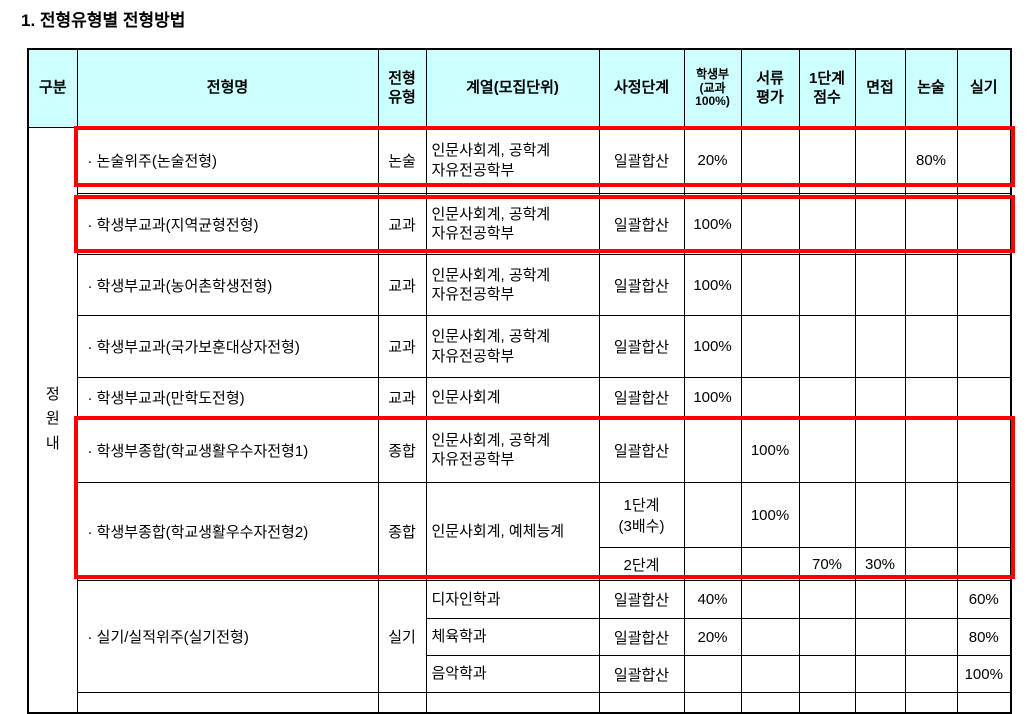 This screenshot has height=714, width=1033. I want to click on cell-stage, so click(641, 702).